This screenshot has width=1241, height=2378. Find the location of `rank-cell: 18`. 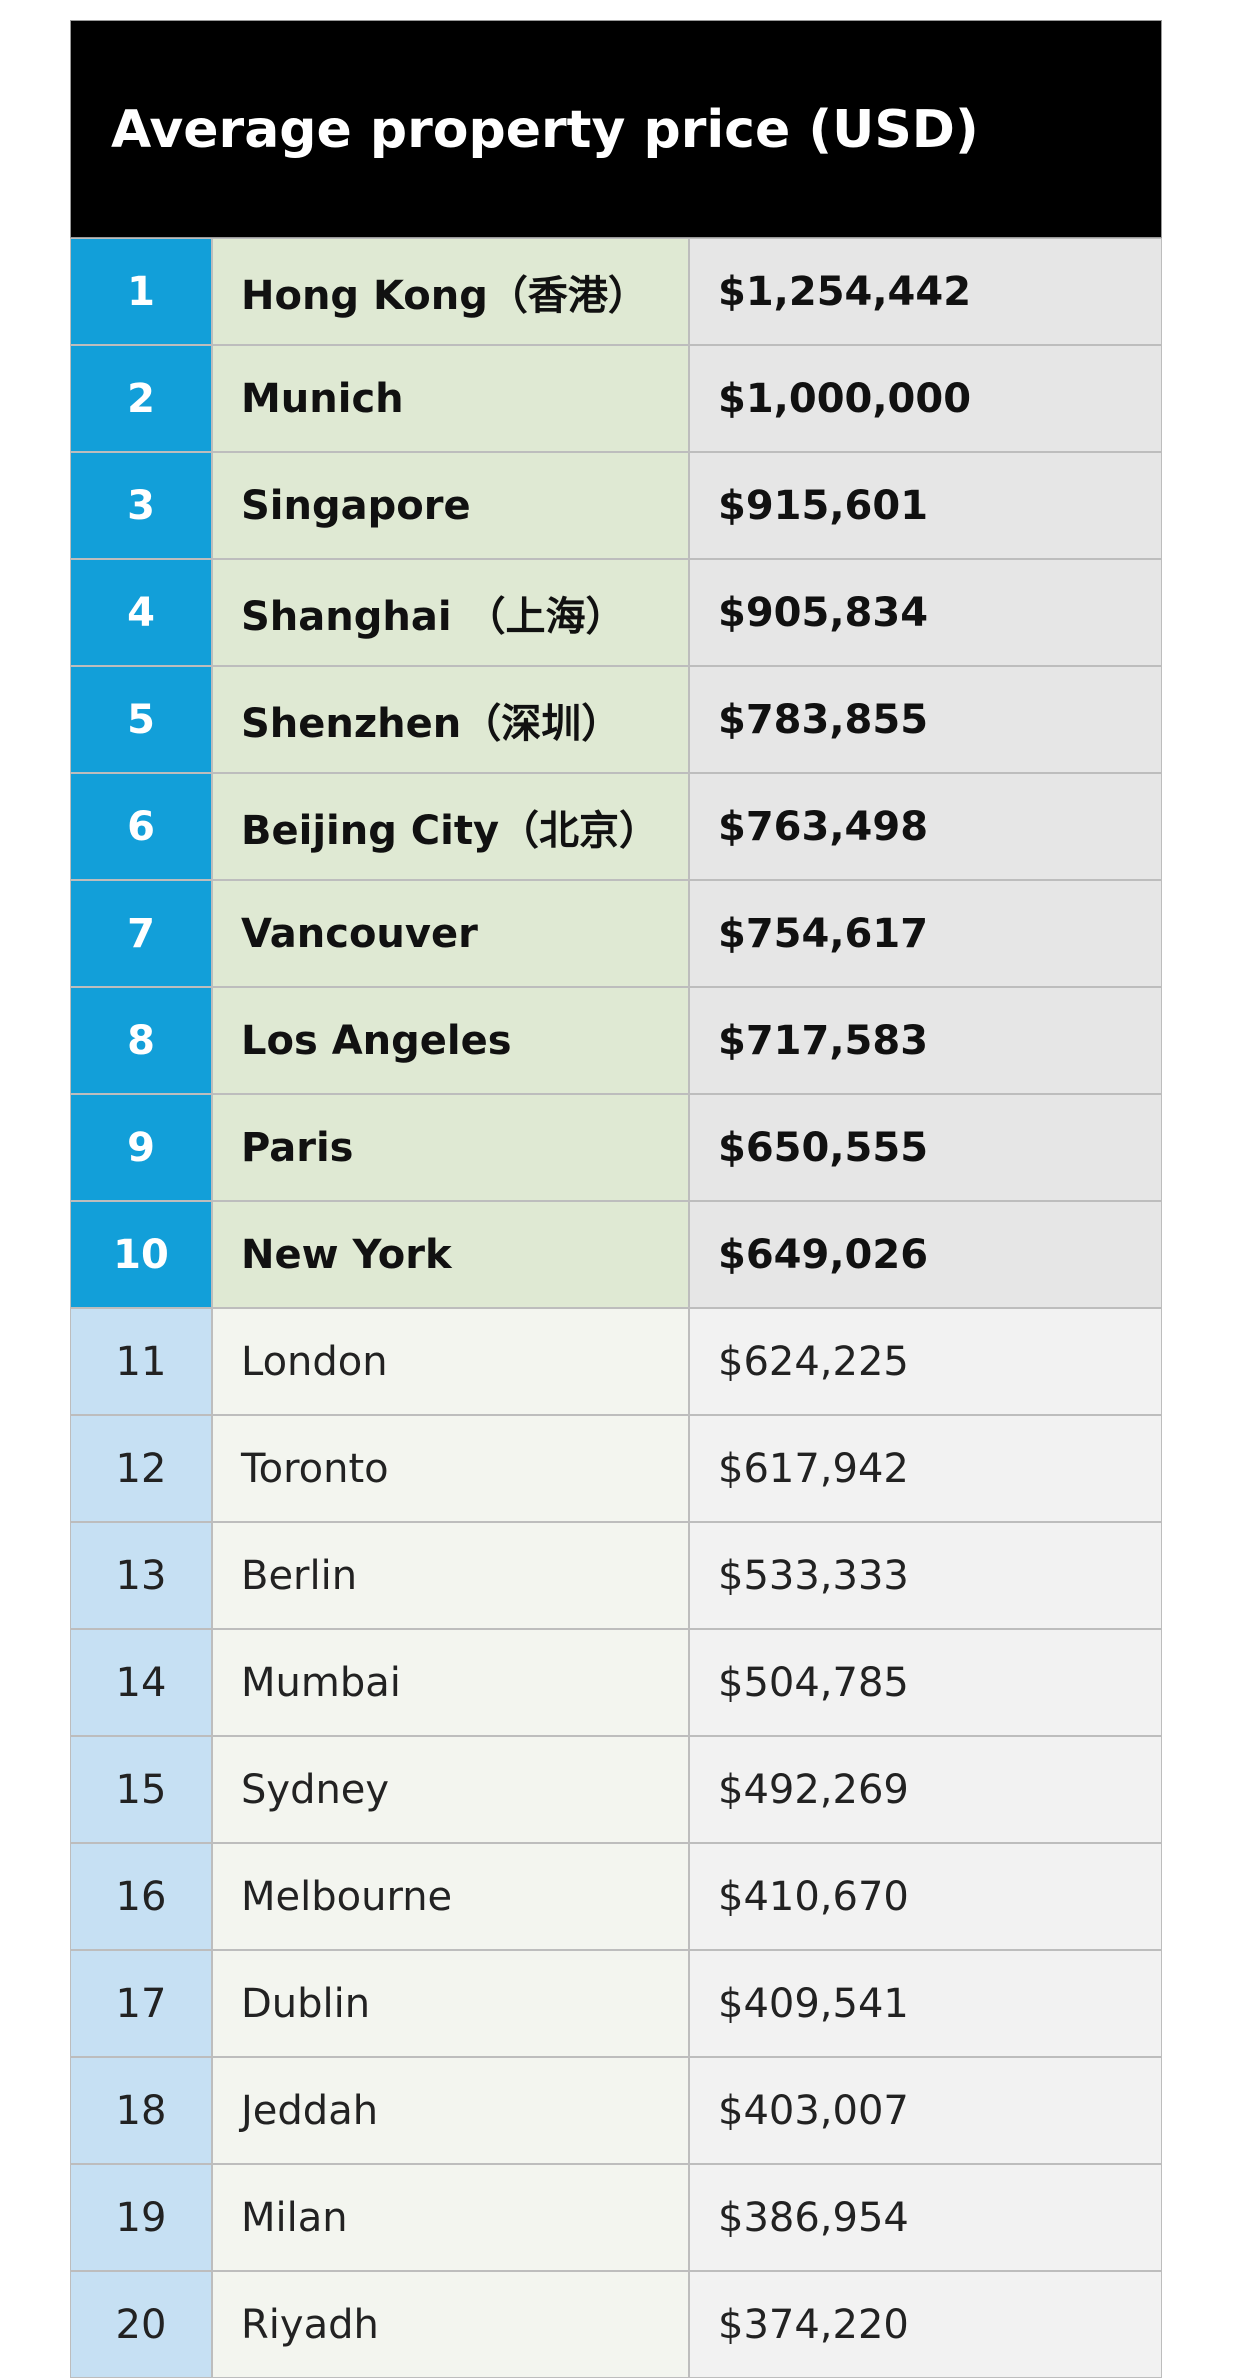

rank-cell: 18 is located at coordinates (141, 2110).